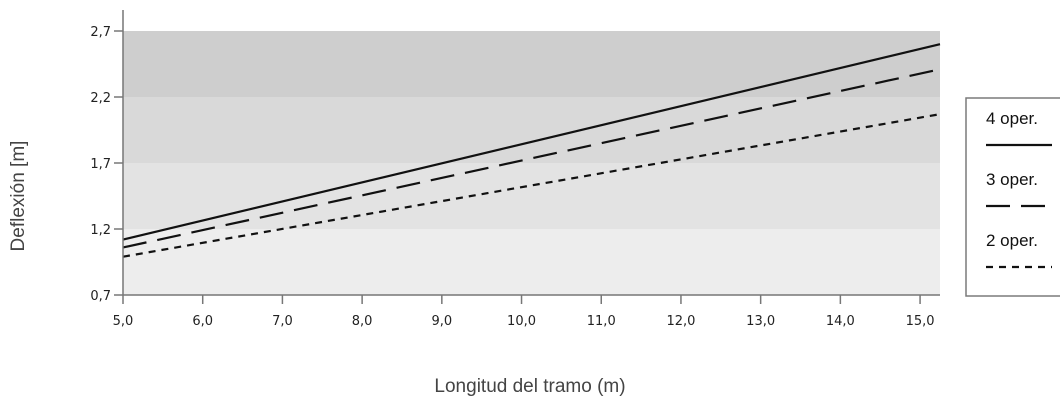  What do you see at coordinates (680, 321) in the screenshot?
I see `x-tick-label-7: 12,0` at bounding box center [680, 321].